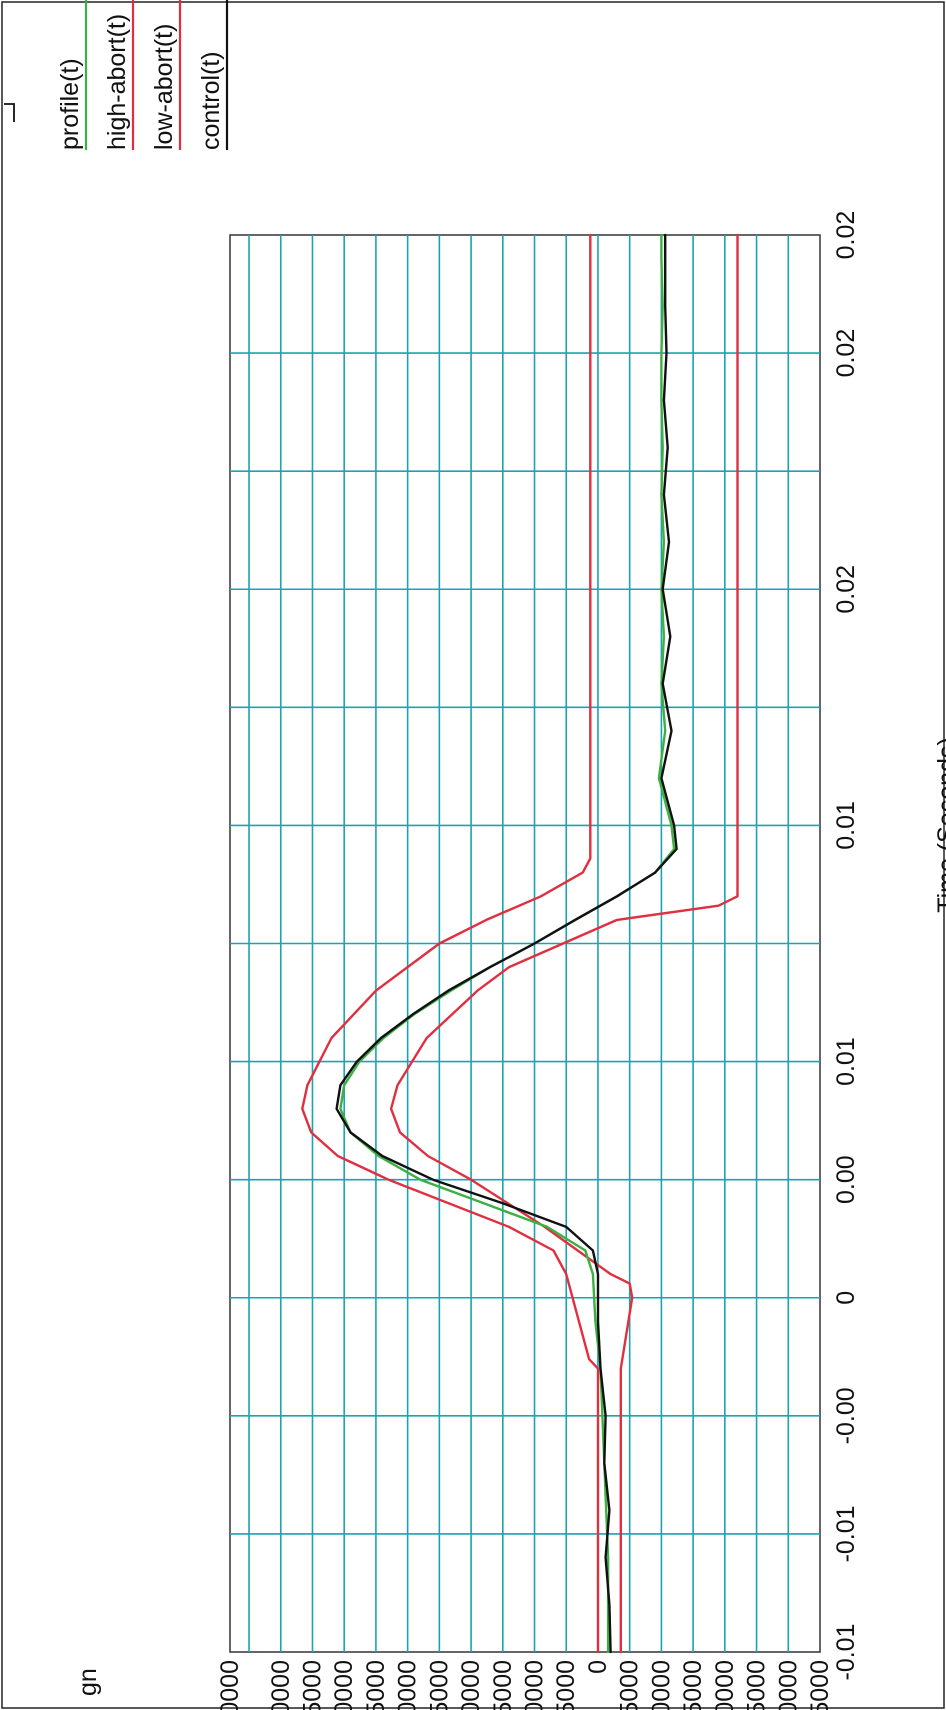 This screenshot has width=946, height=1710. What do you see at coordinates (344, 1685) in the screenshot?
I see `y-tick-label: 20.0000` at bounding box center [344, 1685].